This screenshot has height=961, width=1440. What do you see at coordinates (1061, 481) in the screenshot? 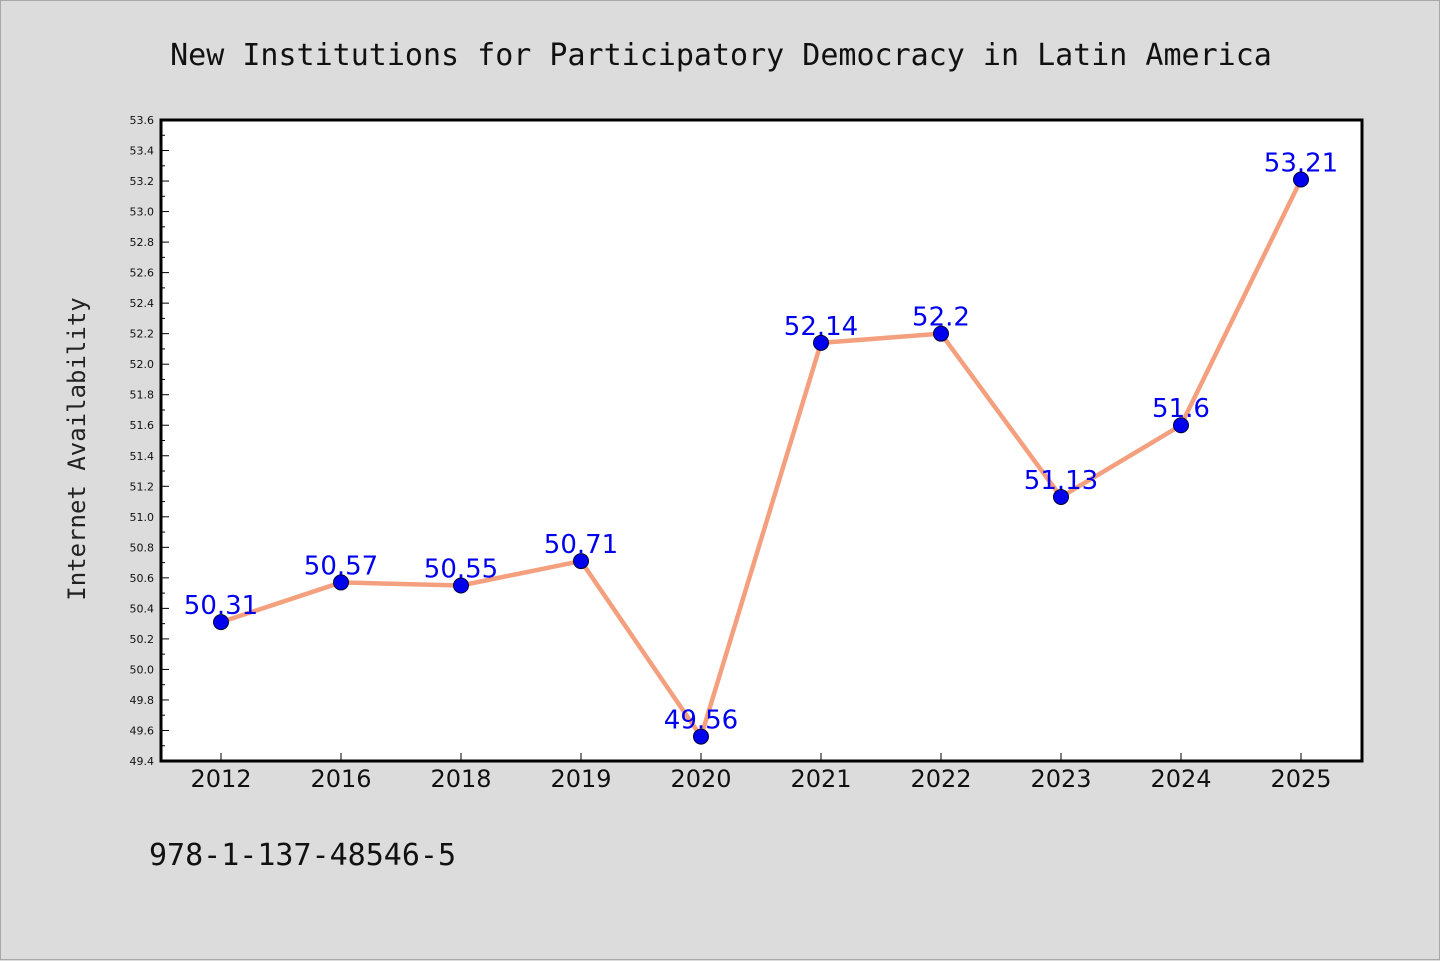
I see `data-label: 51.13` at bounding box center [1061, 481].